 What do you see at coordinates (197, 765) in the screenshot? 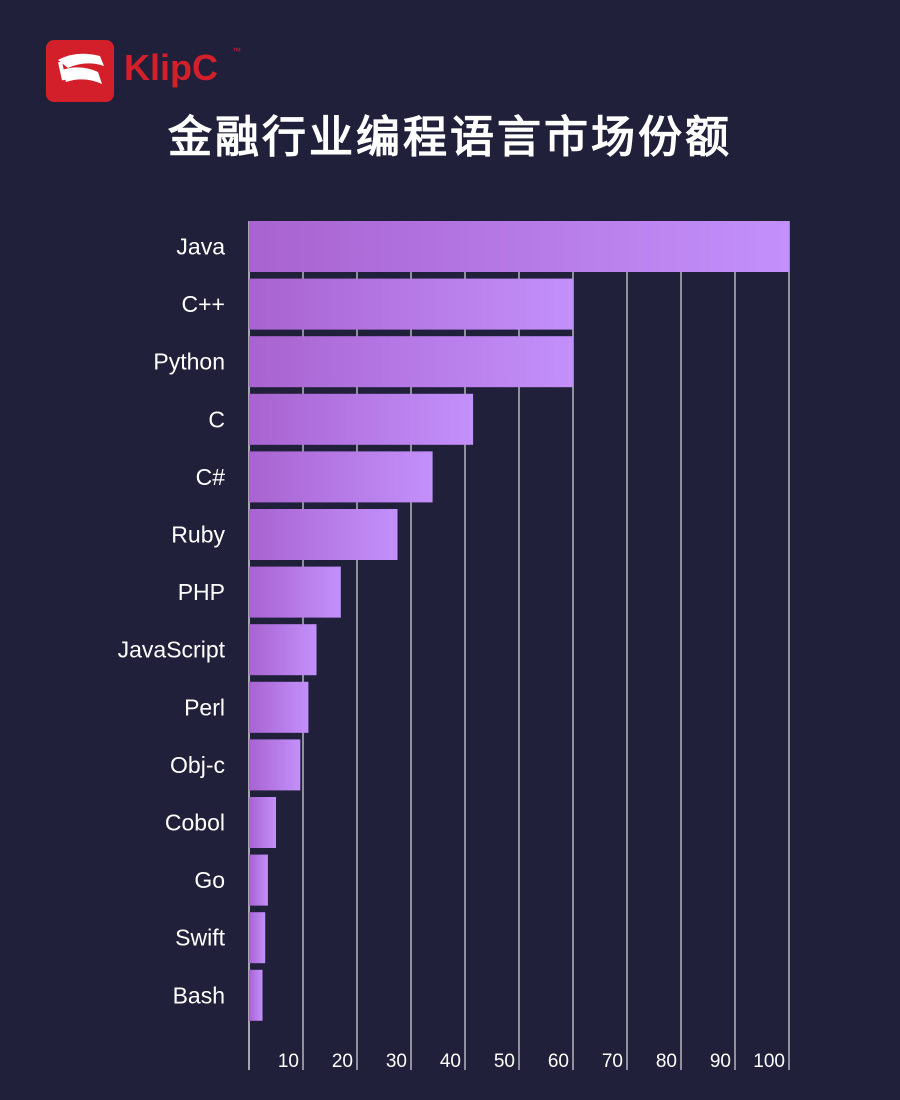
I see `category-label: Obj-c` at bounding box center [197, 765].